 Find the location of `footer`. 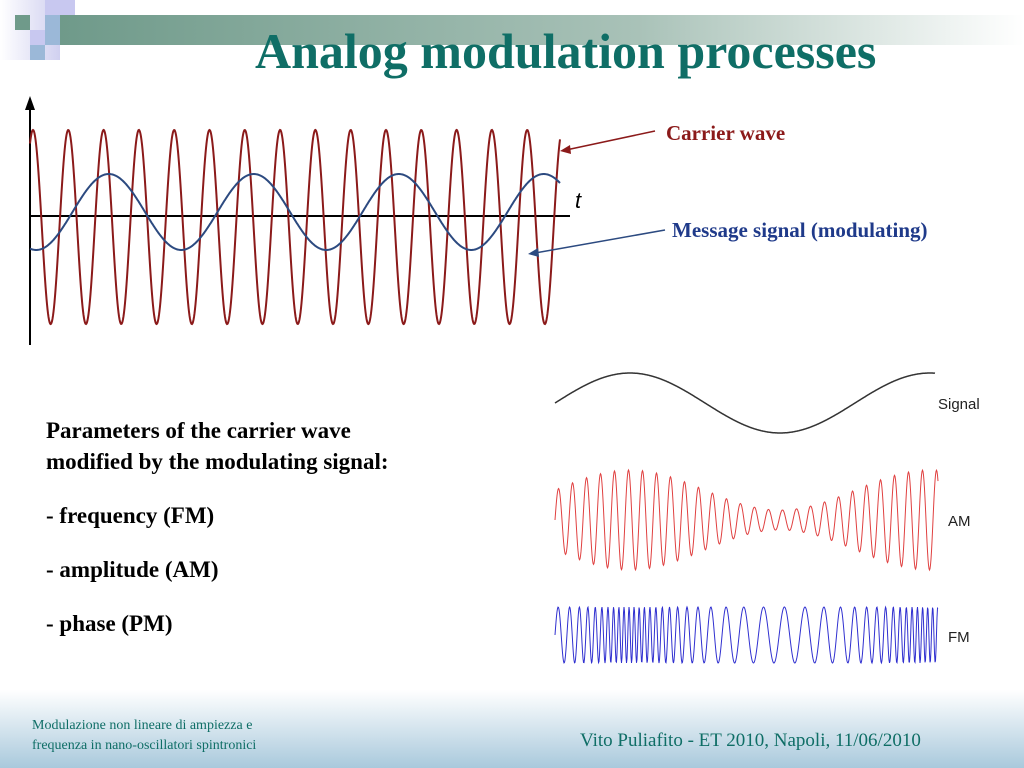

footer is located at coordinates (512, 729).